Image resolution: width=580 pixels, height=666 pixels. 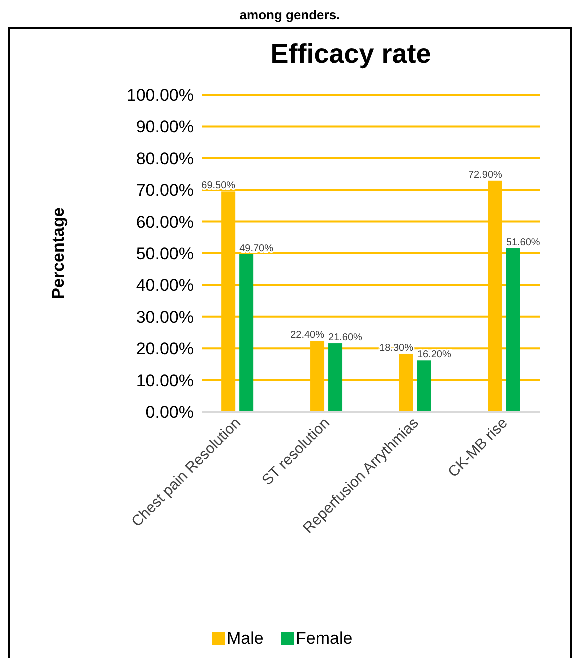 I want to click on data-label: 22.40%, so click(x=307, y=335).